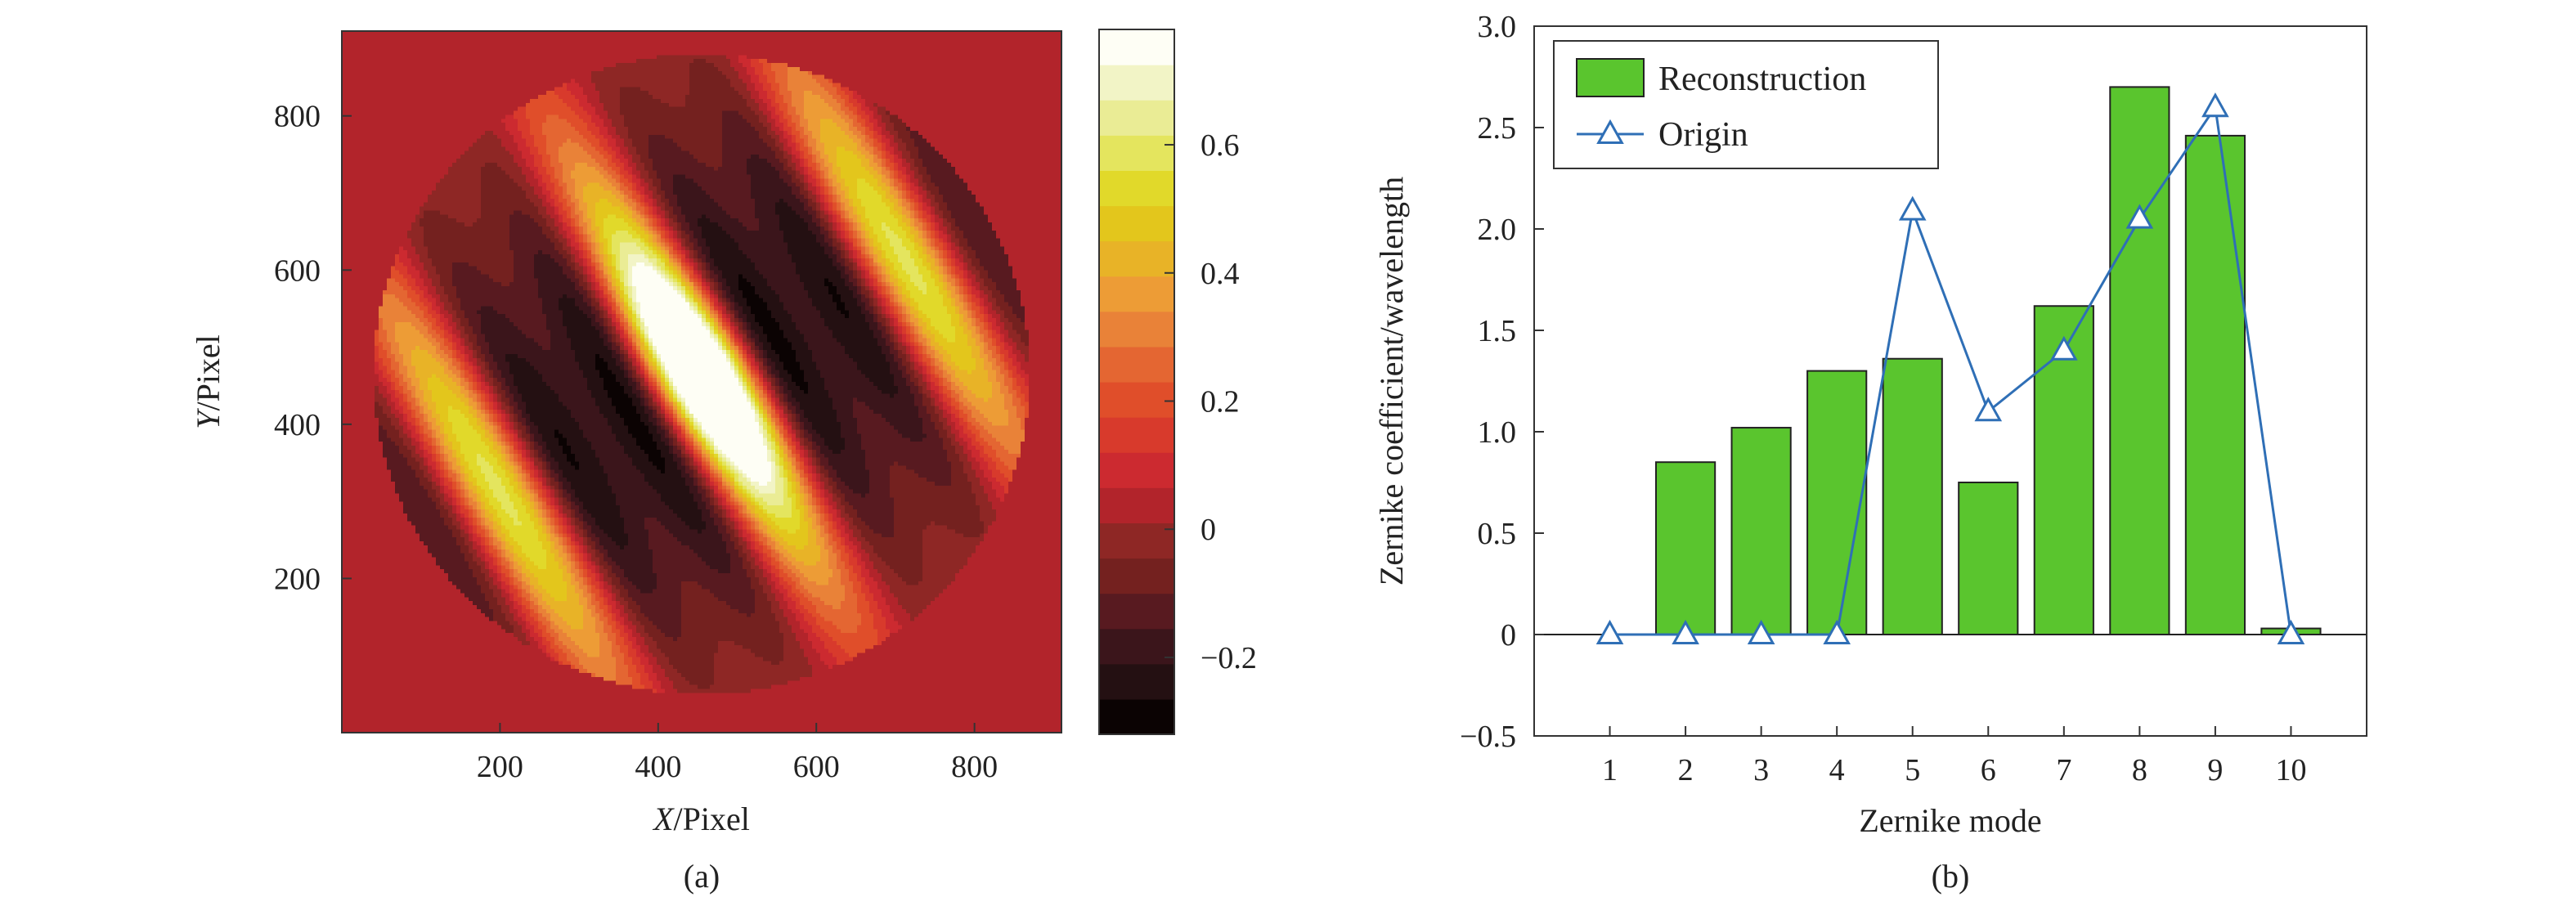  Describe the element at coordinates (2290, 770) in the screenshot. I see `bar-x-tick-label: 10` at that location.